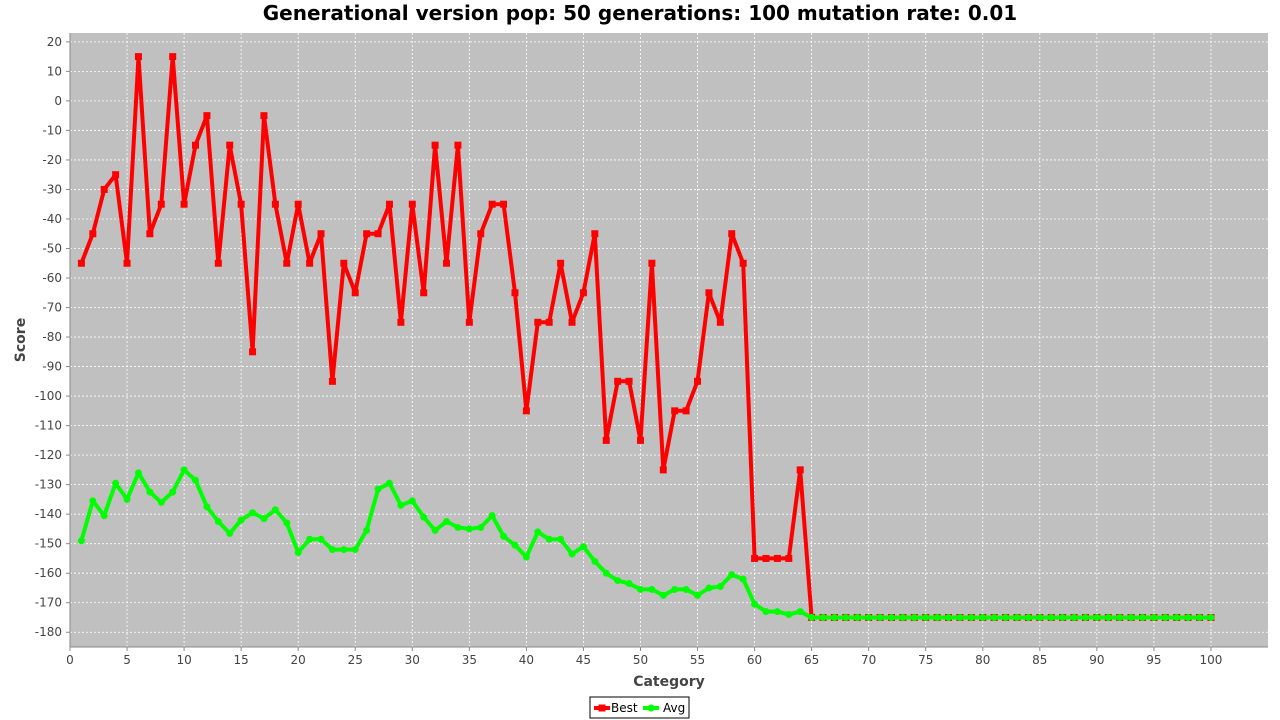 Image resolution: width=1280 pixels, height=720 pixels. What do you see at coordinates (982, 660) in the screenshot?
I see `x-tick-label: 80` at bounding box center [982, 660].